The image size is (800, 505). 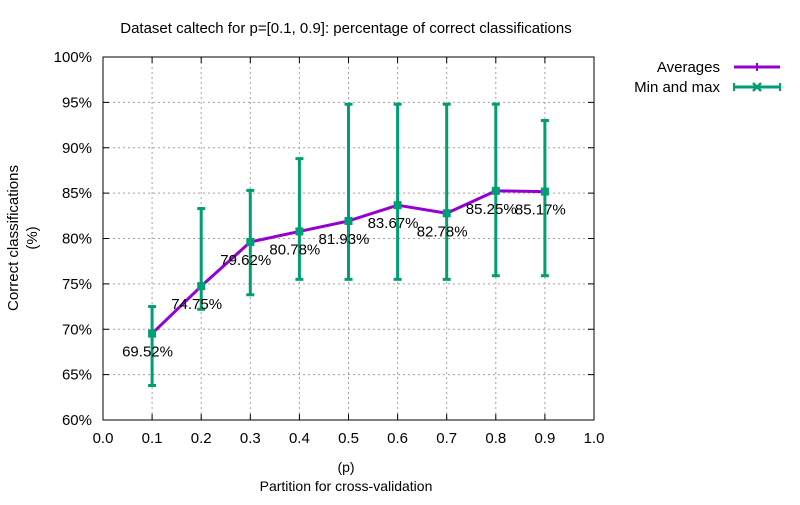 I want to click on x-tick-label: 0.5, so click(x=348, y=438).